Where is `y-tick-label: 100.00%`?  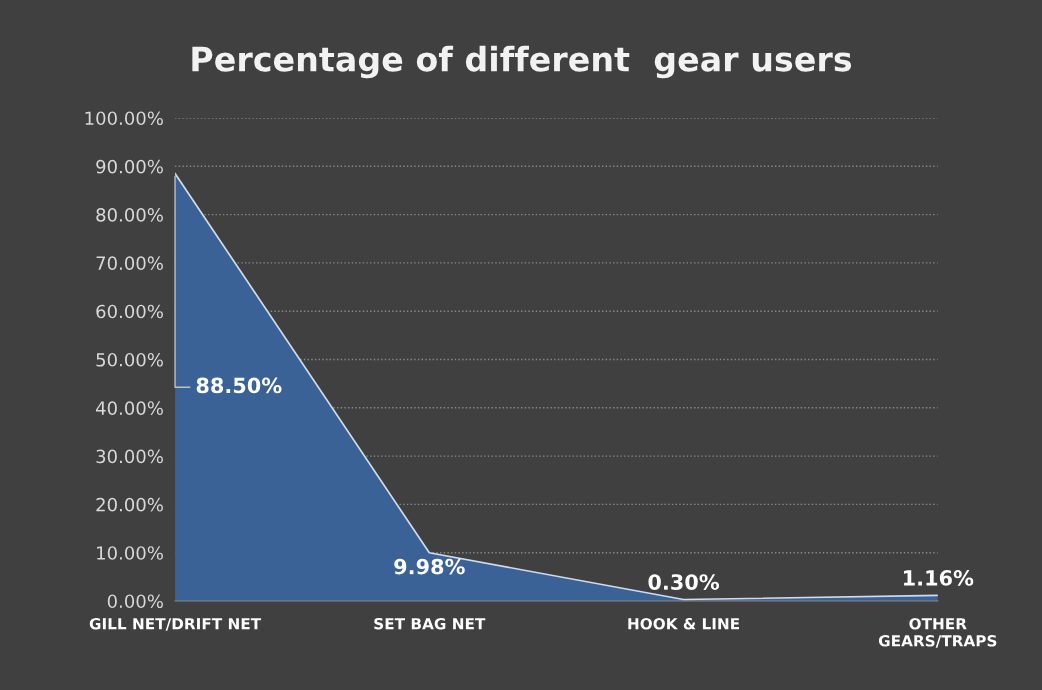 y-tick-label: 100.00% is located at coordinates (124, 118).